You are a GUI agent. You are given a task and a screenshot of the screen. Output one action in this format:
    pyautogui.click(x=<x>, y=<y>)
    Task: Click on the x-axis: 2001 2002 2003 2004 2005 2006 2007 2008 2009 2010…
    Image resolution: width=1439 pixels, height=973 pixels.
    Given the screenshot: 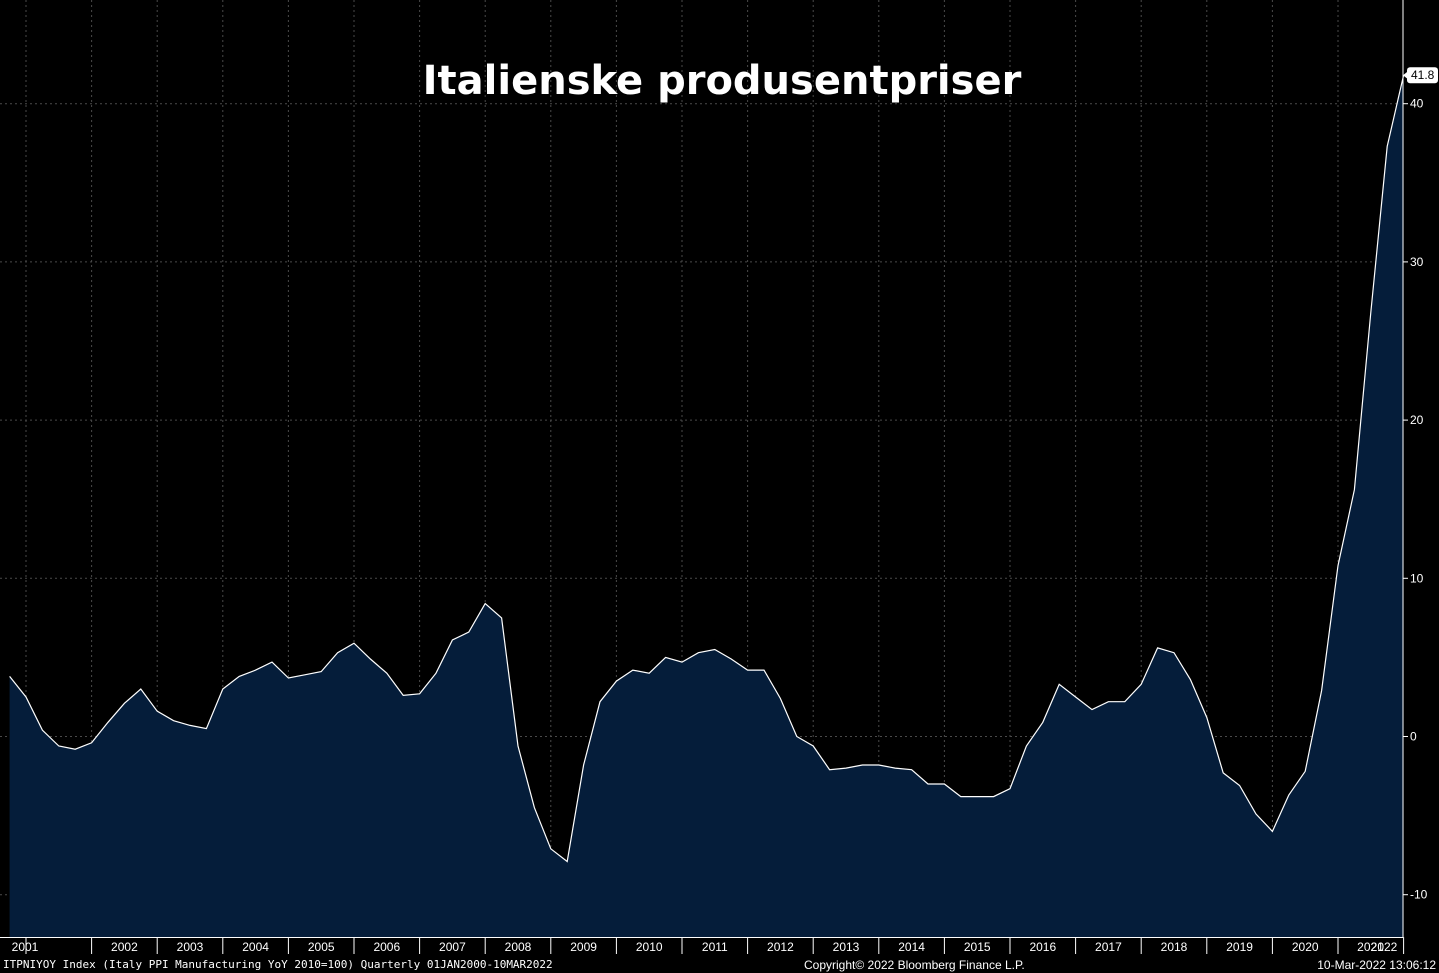 What is the action you would take?
    pyautogui.click(x=702, y=945)
    